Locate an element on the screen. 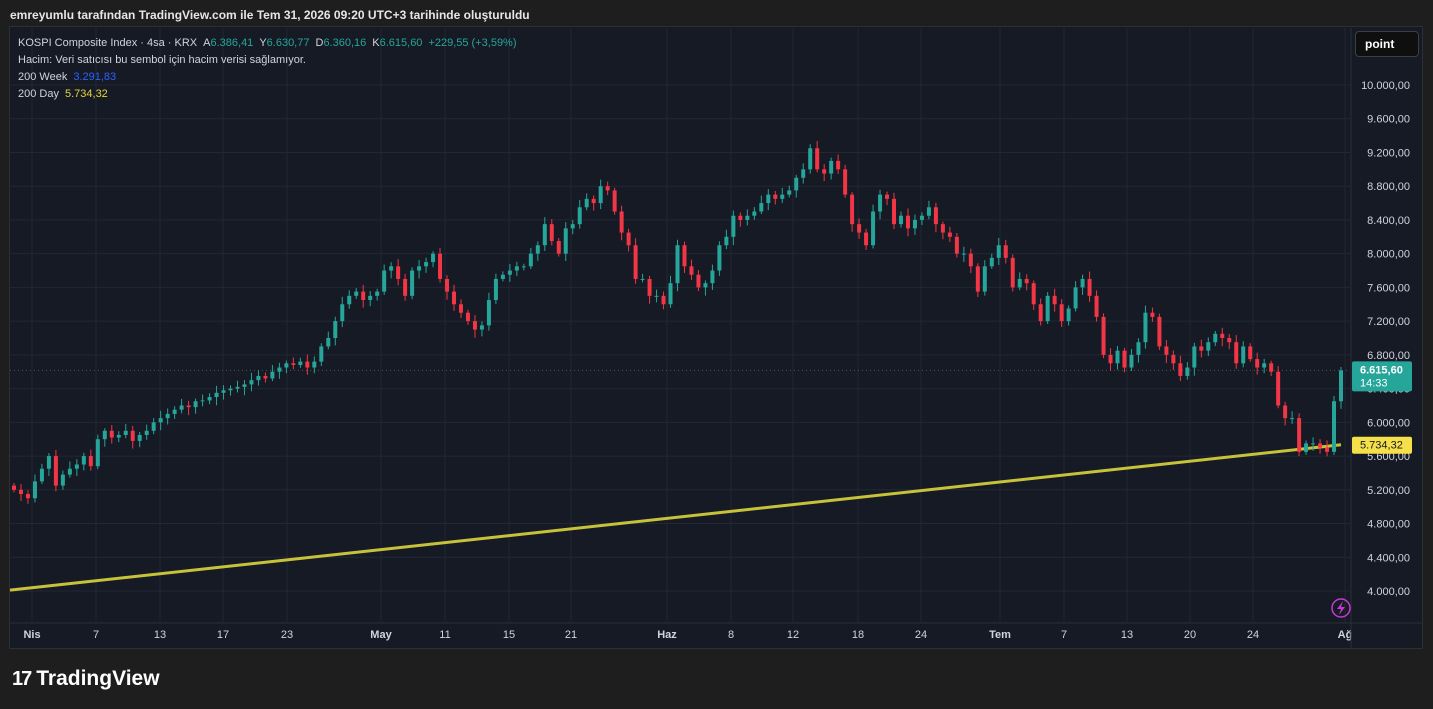 Image resolution: width=1433 pixels, height=709 pixels. tradingview-logo-icon: 17 is located at coordinates (22, 678).